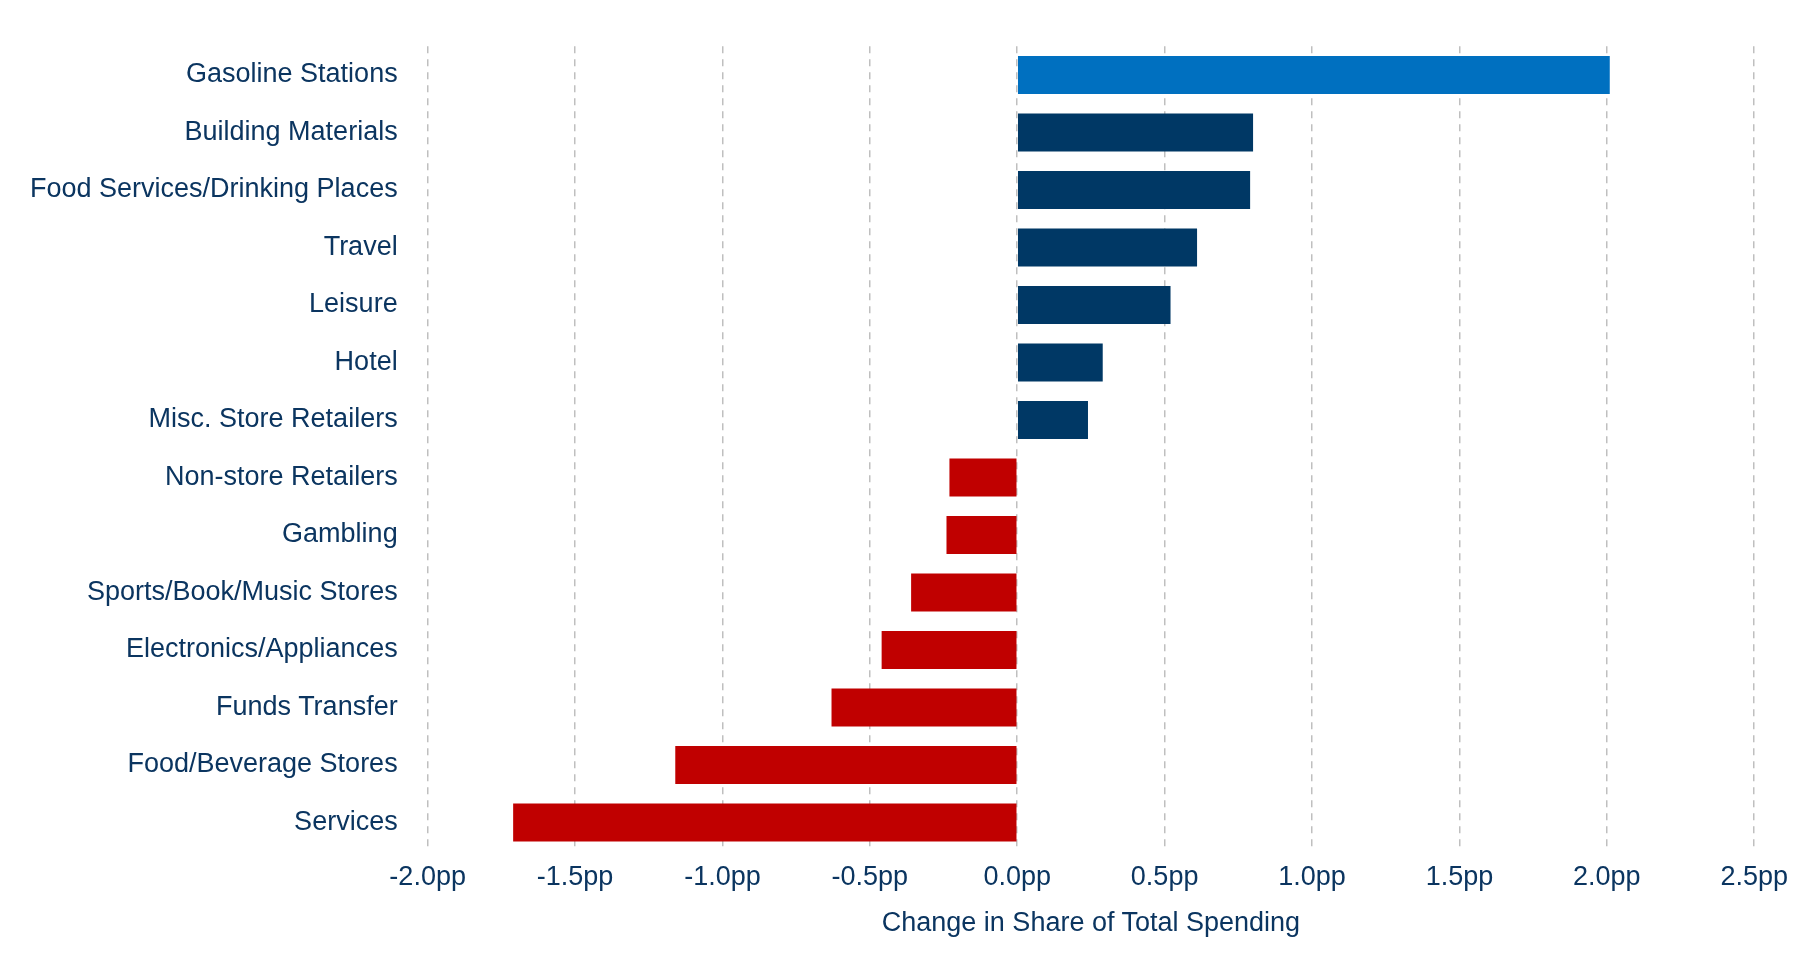 The height and width of the screenshot is (958, 1816). What do you see at coordinates (340, 533) in the screenshot?
I see `y-tick-label: Gambling` at bounding box center [340, 533].